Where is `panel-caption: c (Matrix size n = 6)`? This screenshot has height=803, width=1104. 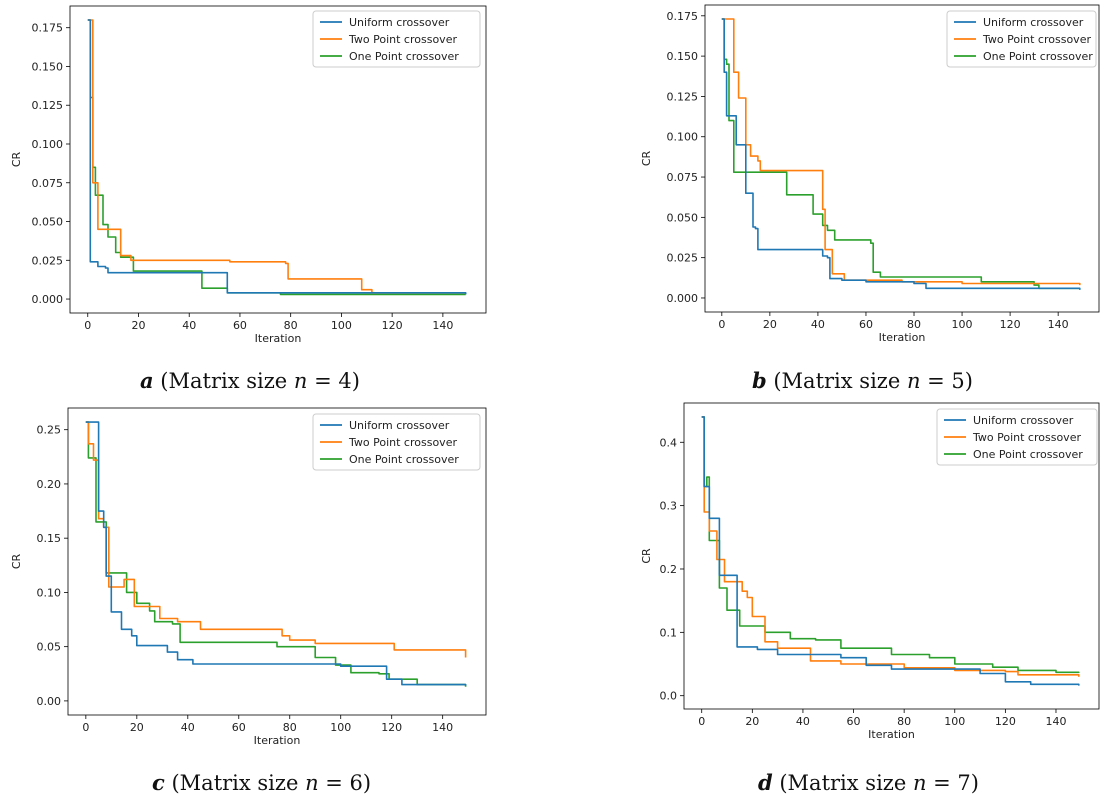
panel-caption: c (Matrix size n = 6) is located at coordinates (261, 782).